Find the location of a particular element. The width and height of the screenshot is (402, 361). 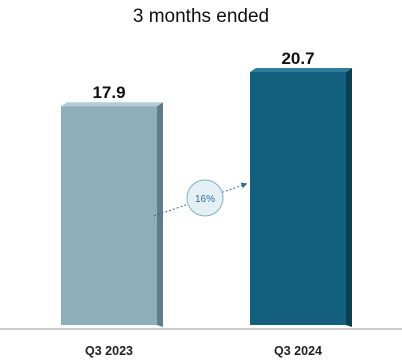

chart-title: 3 months ended is located at coordinates (201, 16).